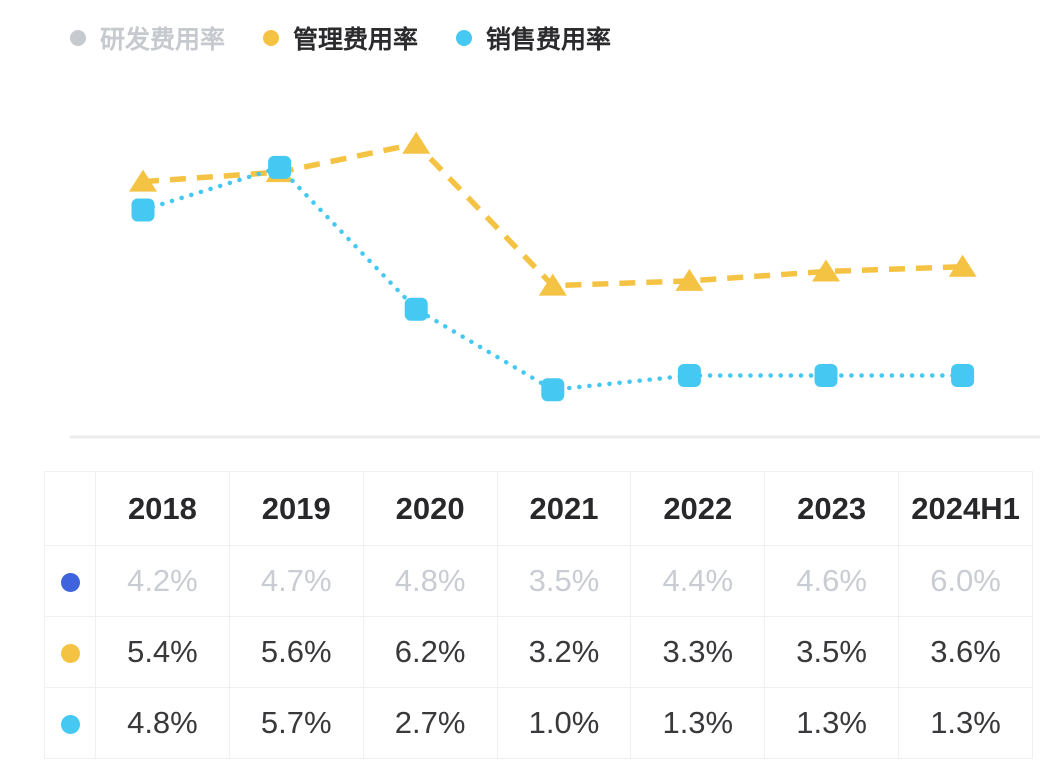  What do you see at coordinates (549, 40) in the screenshot?
I see `legend-label-sales: 销售费用率` at bounding box center [549, 40].